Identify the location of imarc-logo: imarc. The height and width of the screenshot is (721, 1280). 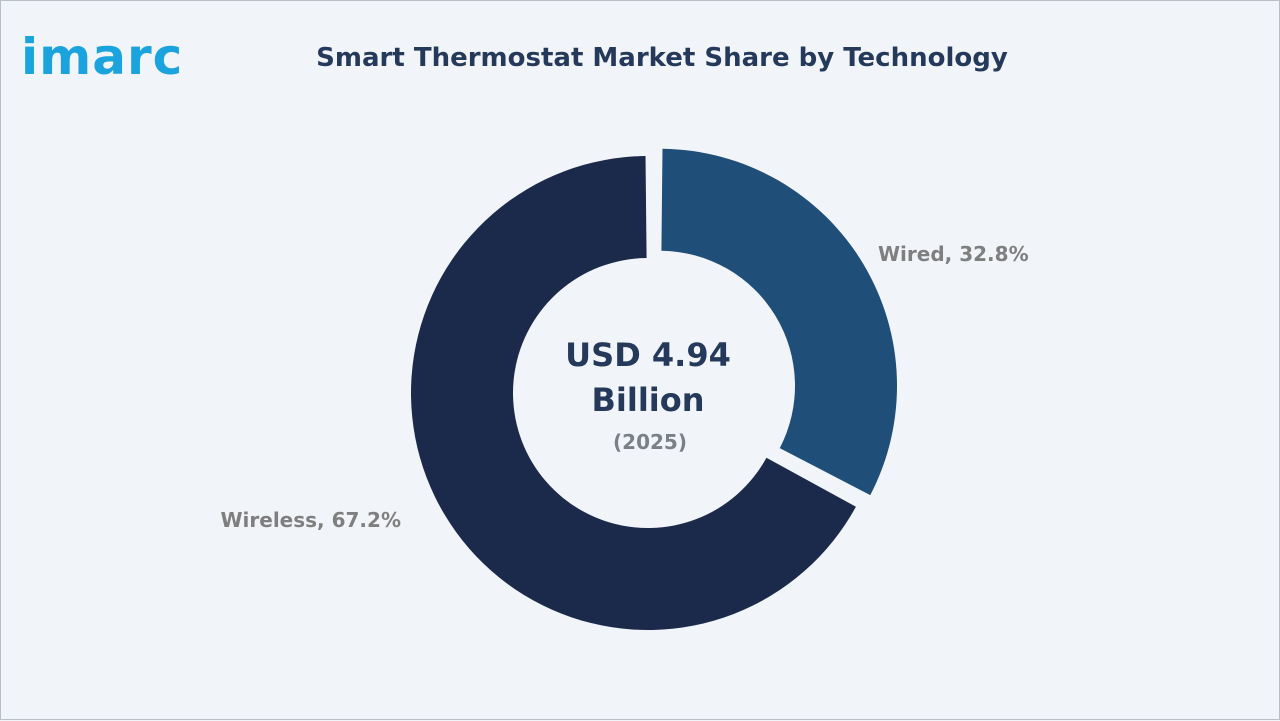
(102, 57).